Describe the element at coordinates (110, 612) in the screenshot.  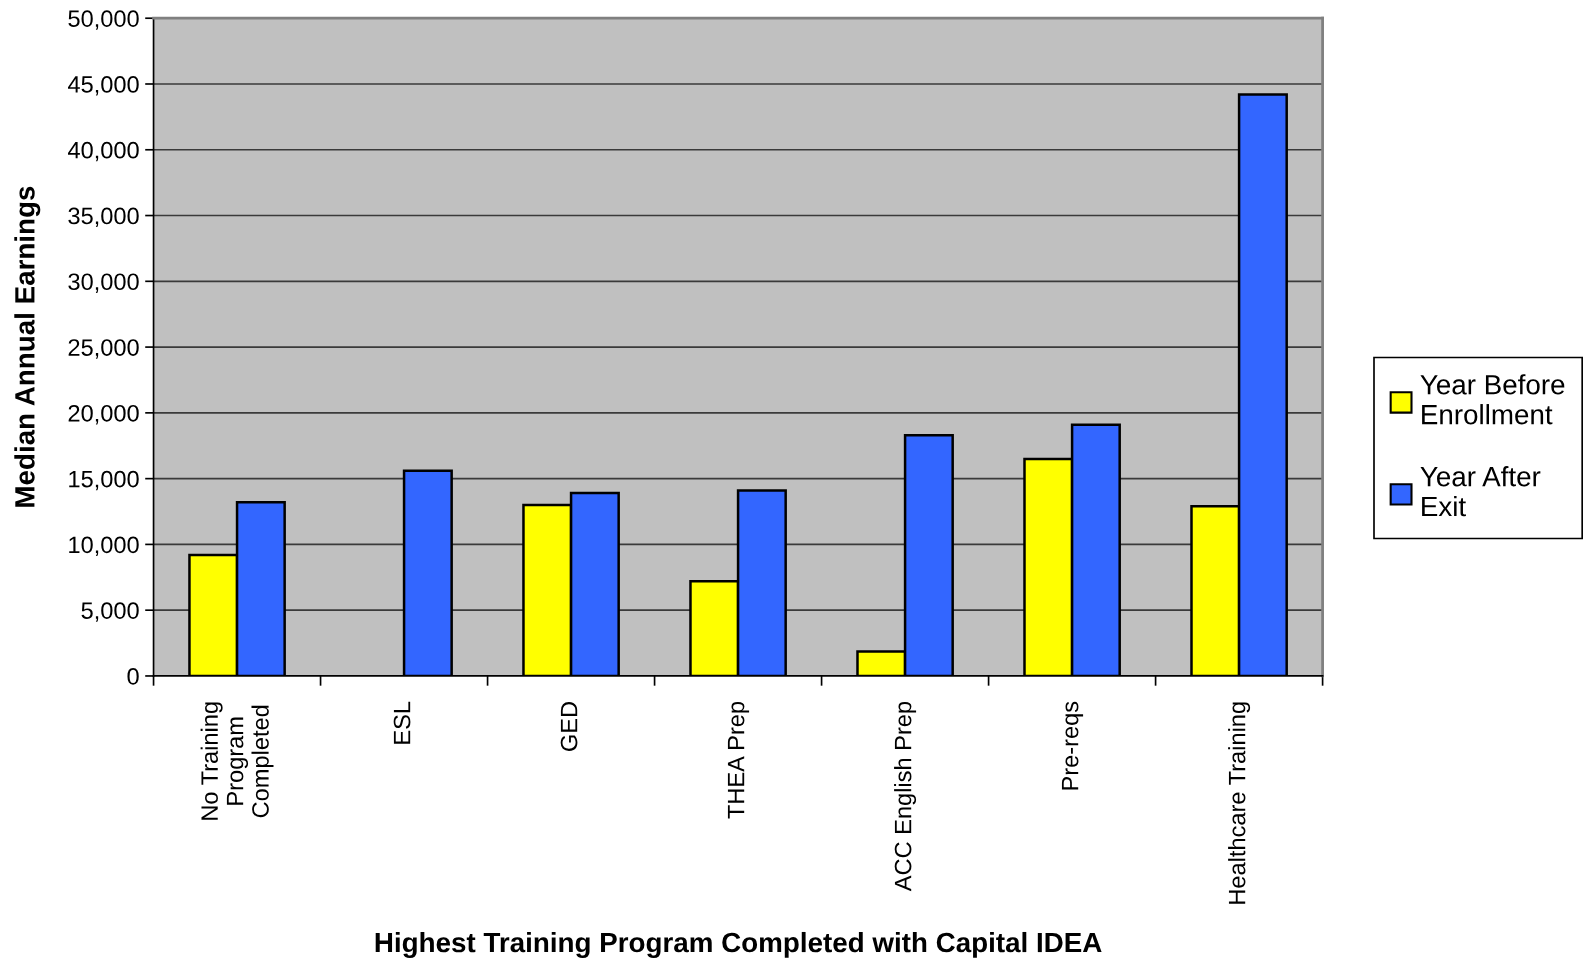
I see `y-tick-label: 5,000` at that location.